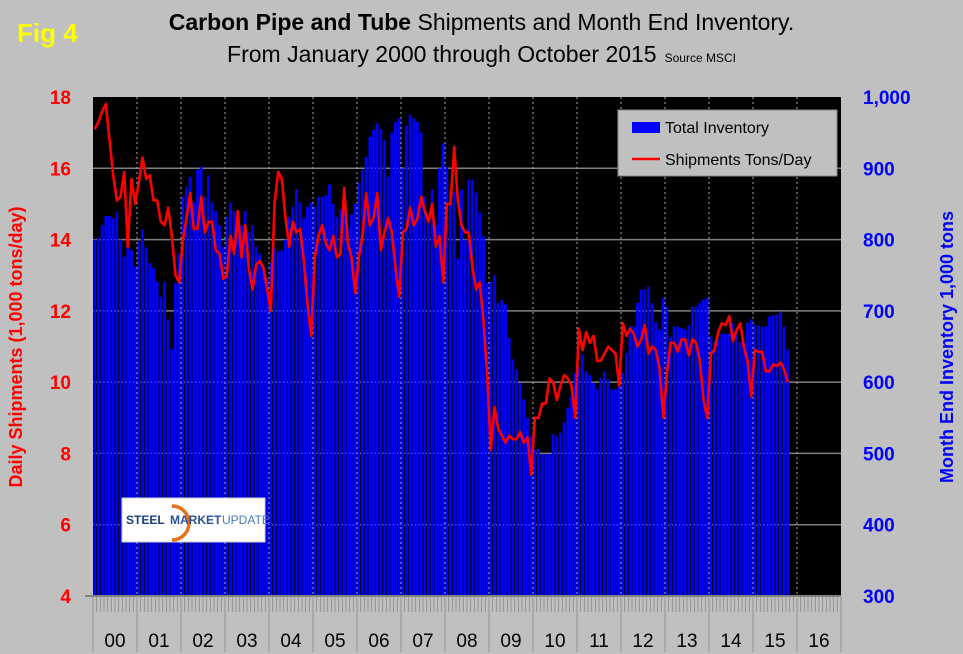 The image size is (963, 654). What do you see at coordinates (879, 597) in the screenshot?
I see `right-tick-label: 300` at bounding box center [879, 597].